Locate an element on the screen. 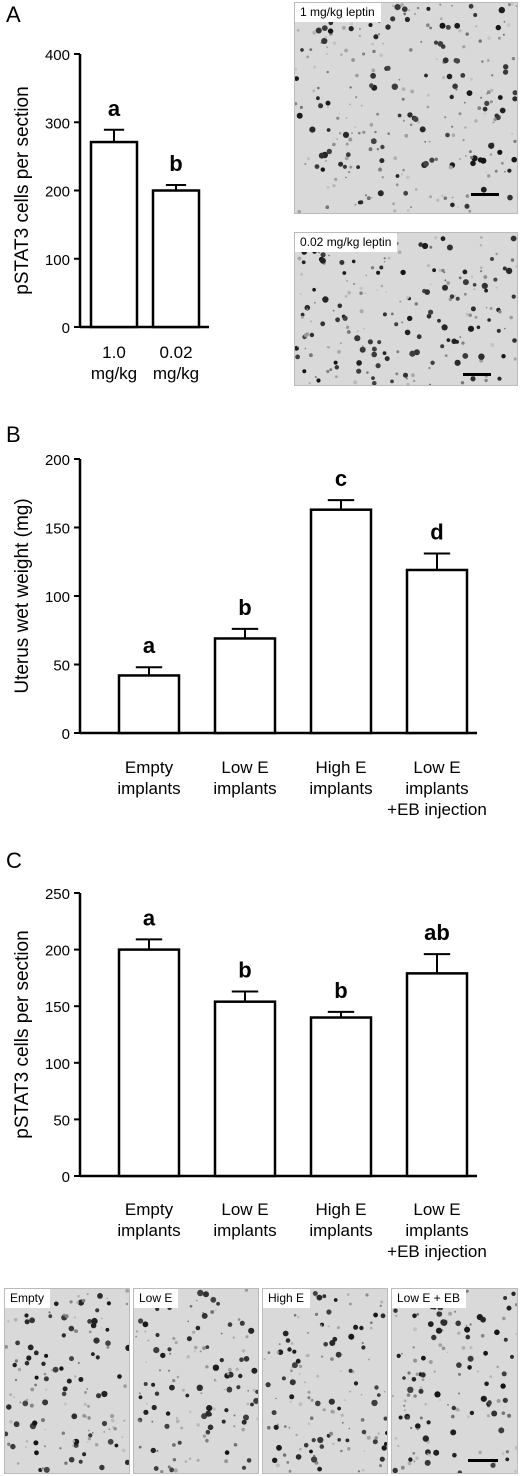 This screenshot has width=520, height=1476. micrograph-label: 0.02 mg/kg leptin is located at coordinates (346, 242).